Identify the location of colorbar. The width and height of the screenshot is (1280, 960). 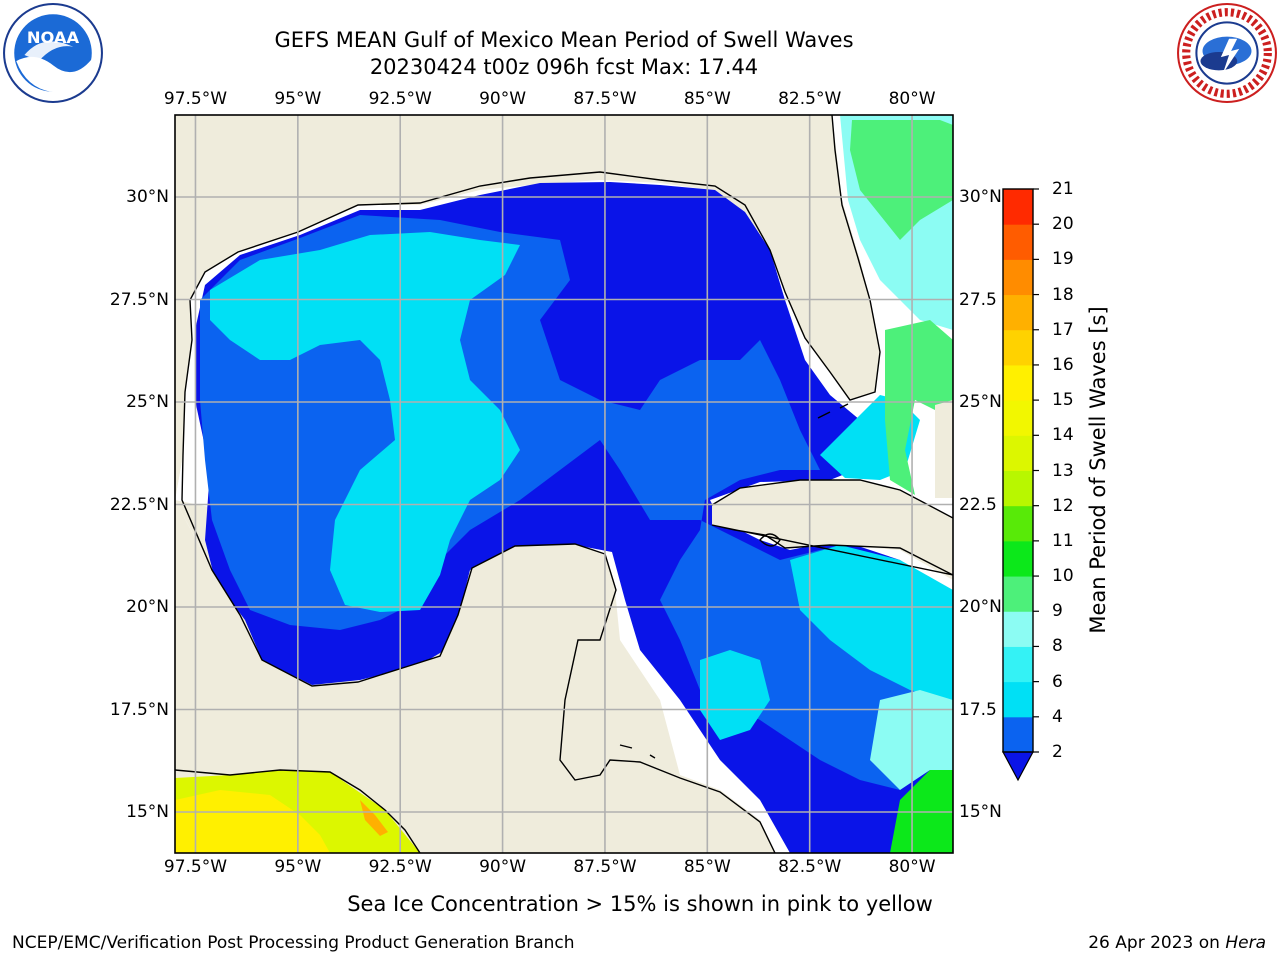
(1020, 485).